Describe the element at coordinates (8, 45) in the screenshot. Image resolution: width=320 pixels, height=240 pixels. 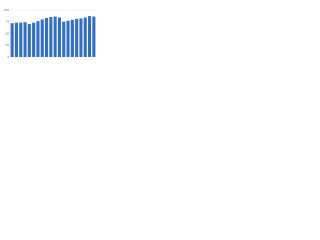
I see `y-tick-label: 25` at that location.